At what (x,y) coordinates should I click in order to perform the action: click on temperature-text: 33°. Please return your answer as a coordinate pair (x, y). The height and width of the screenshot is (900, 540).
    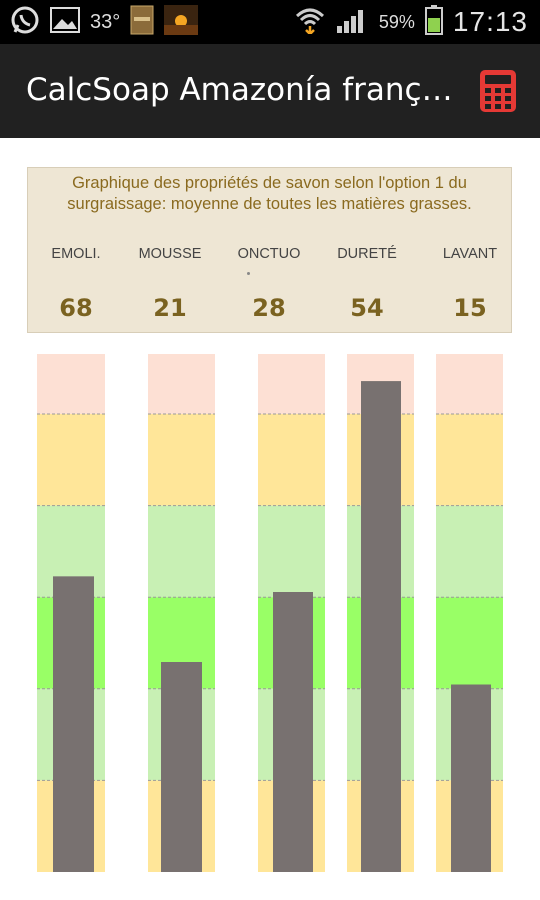
    Looking at the image, I should click on (105, 21).